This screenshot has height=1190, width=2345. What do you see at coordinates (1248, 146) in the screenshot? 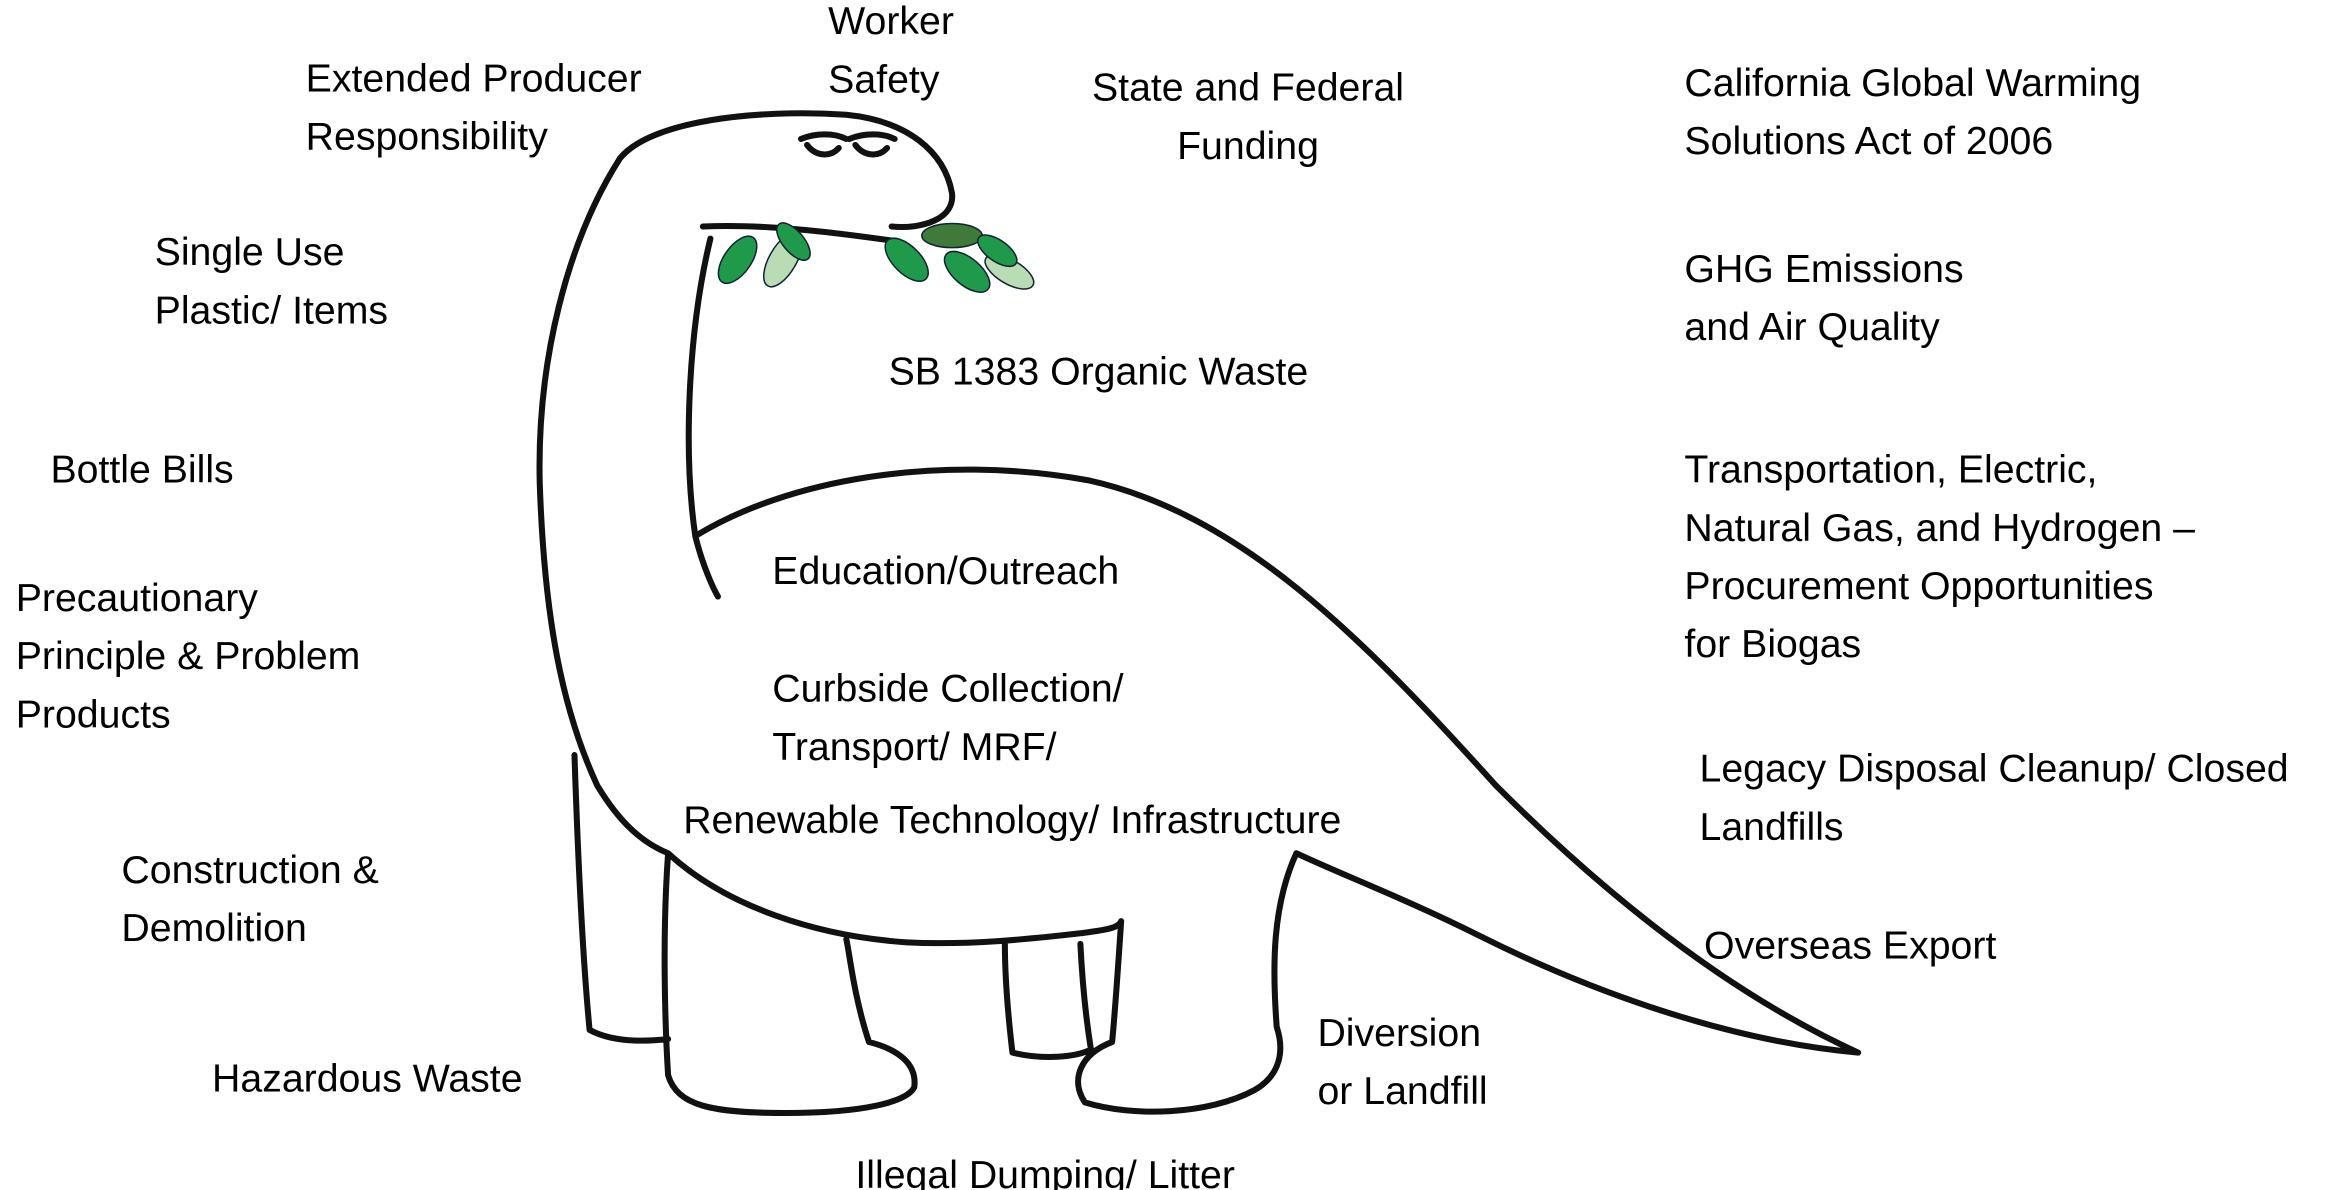
I see `label-line: Funding` at bounding box center [1248, 146].